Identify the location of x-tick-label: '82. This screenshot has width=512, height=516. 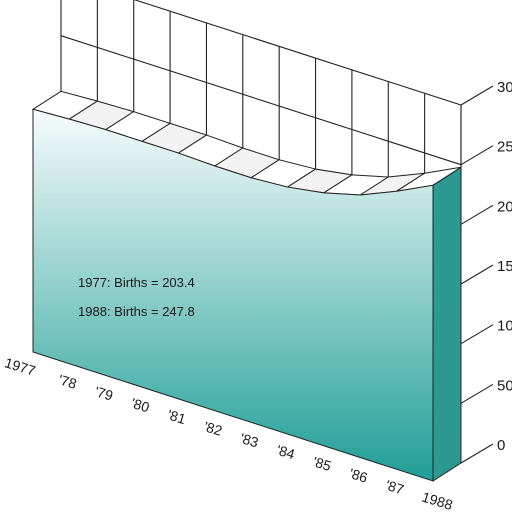
(213, 428).